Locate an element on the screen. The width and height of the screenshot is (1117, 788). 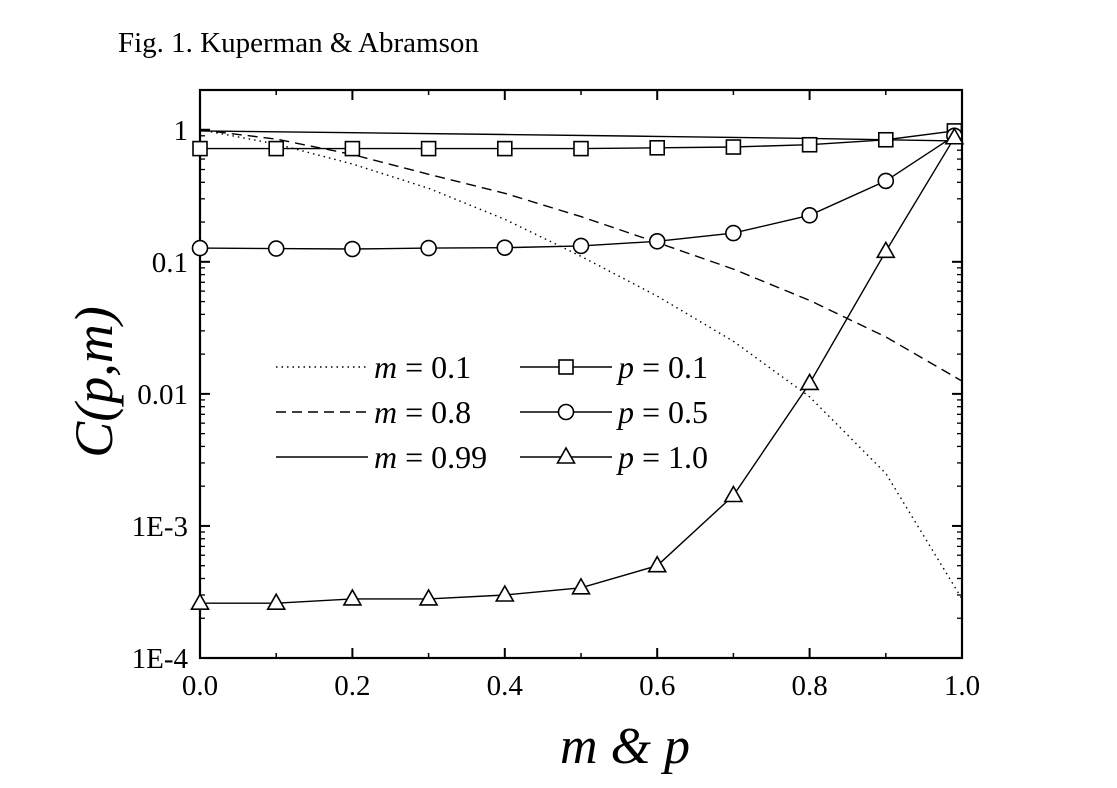
y-tick-label: 0.1 is located at coordinates (170, 263).